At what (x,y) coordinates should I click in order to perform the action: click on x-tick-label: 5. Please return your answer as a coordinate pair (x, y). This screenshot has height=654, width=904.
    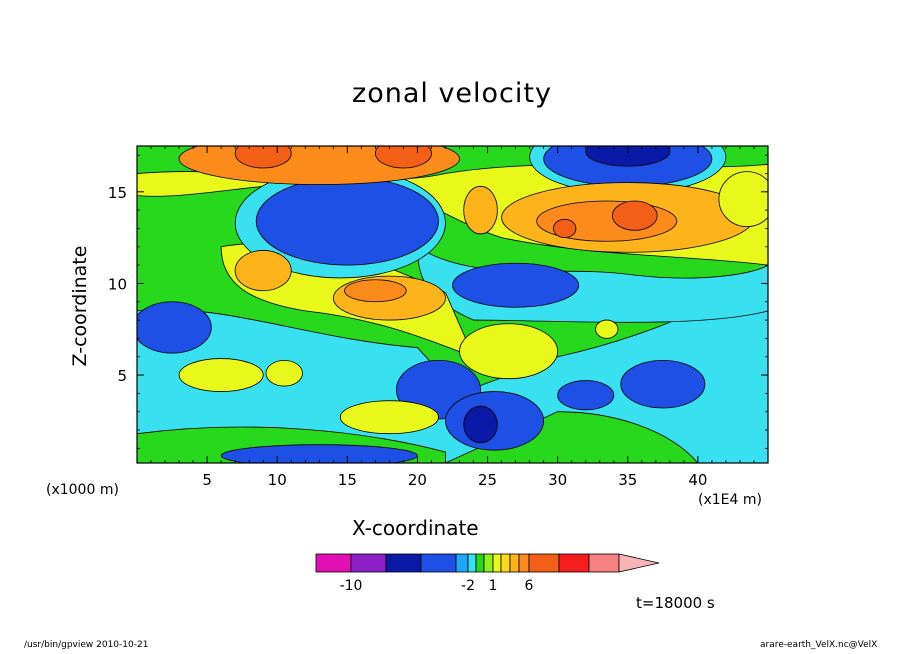
    Looking at the image, I should click on (207, 480).